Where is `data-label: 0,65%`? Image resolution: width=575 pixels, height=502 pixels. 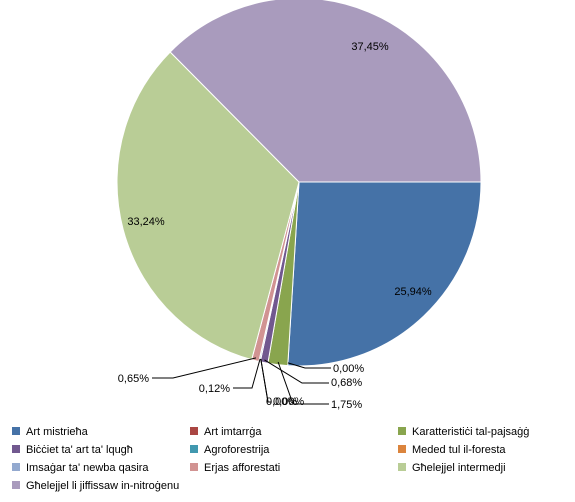
data-label: 0,65% is located at coordinates (133, 379).